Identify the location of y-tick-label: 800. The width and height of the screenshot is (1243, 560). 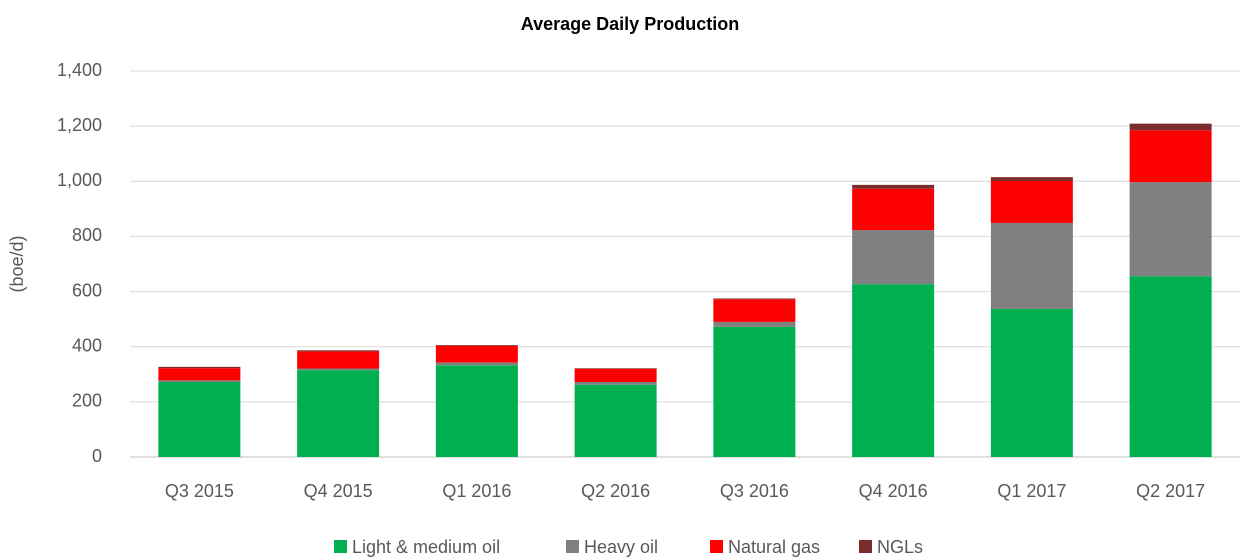
(87, 235).